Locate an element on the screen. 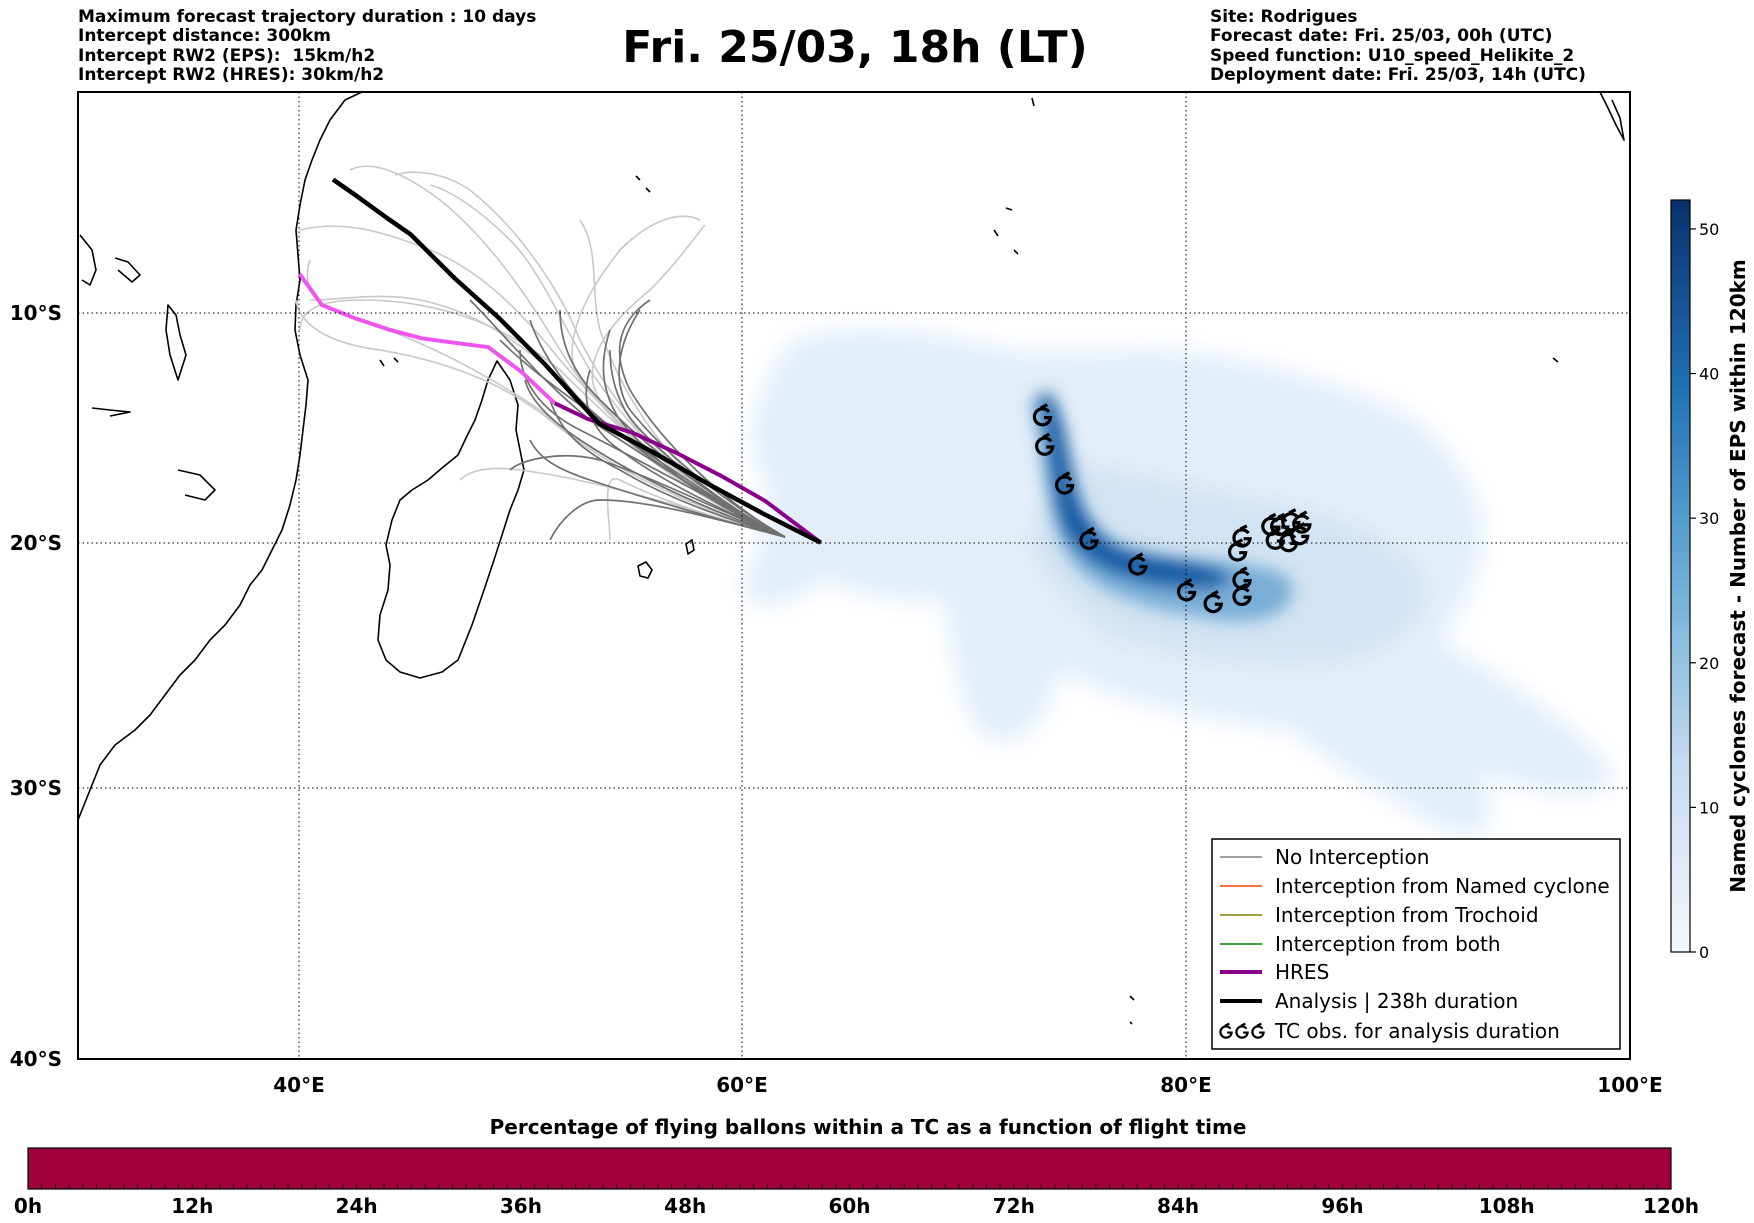  flight-time-tick-label: 12h is located at coordinates (192, 1206).